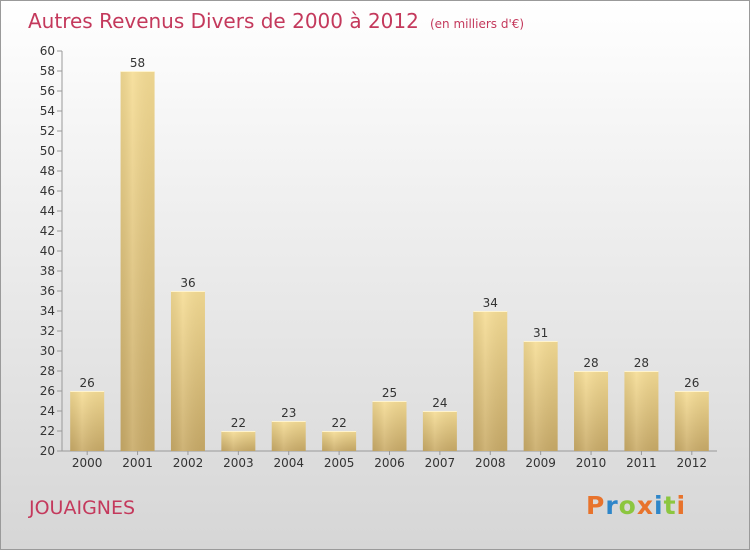 Image resolution: width=750 pixels, height=550 pixels. Describe the element at coordinates (641, 463) in the screenshot. I see `x-tick-label: 2011` at that location.